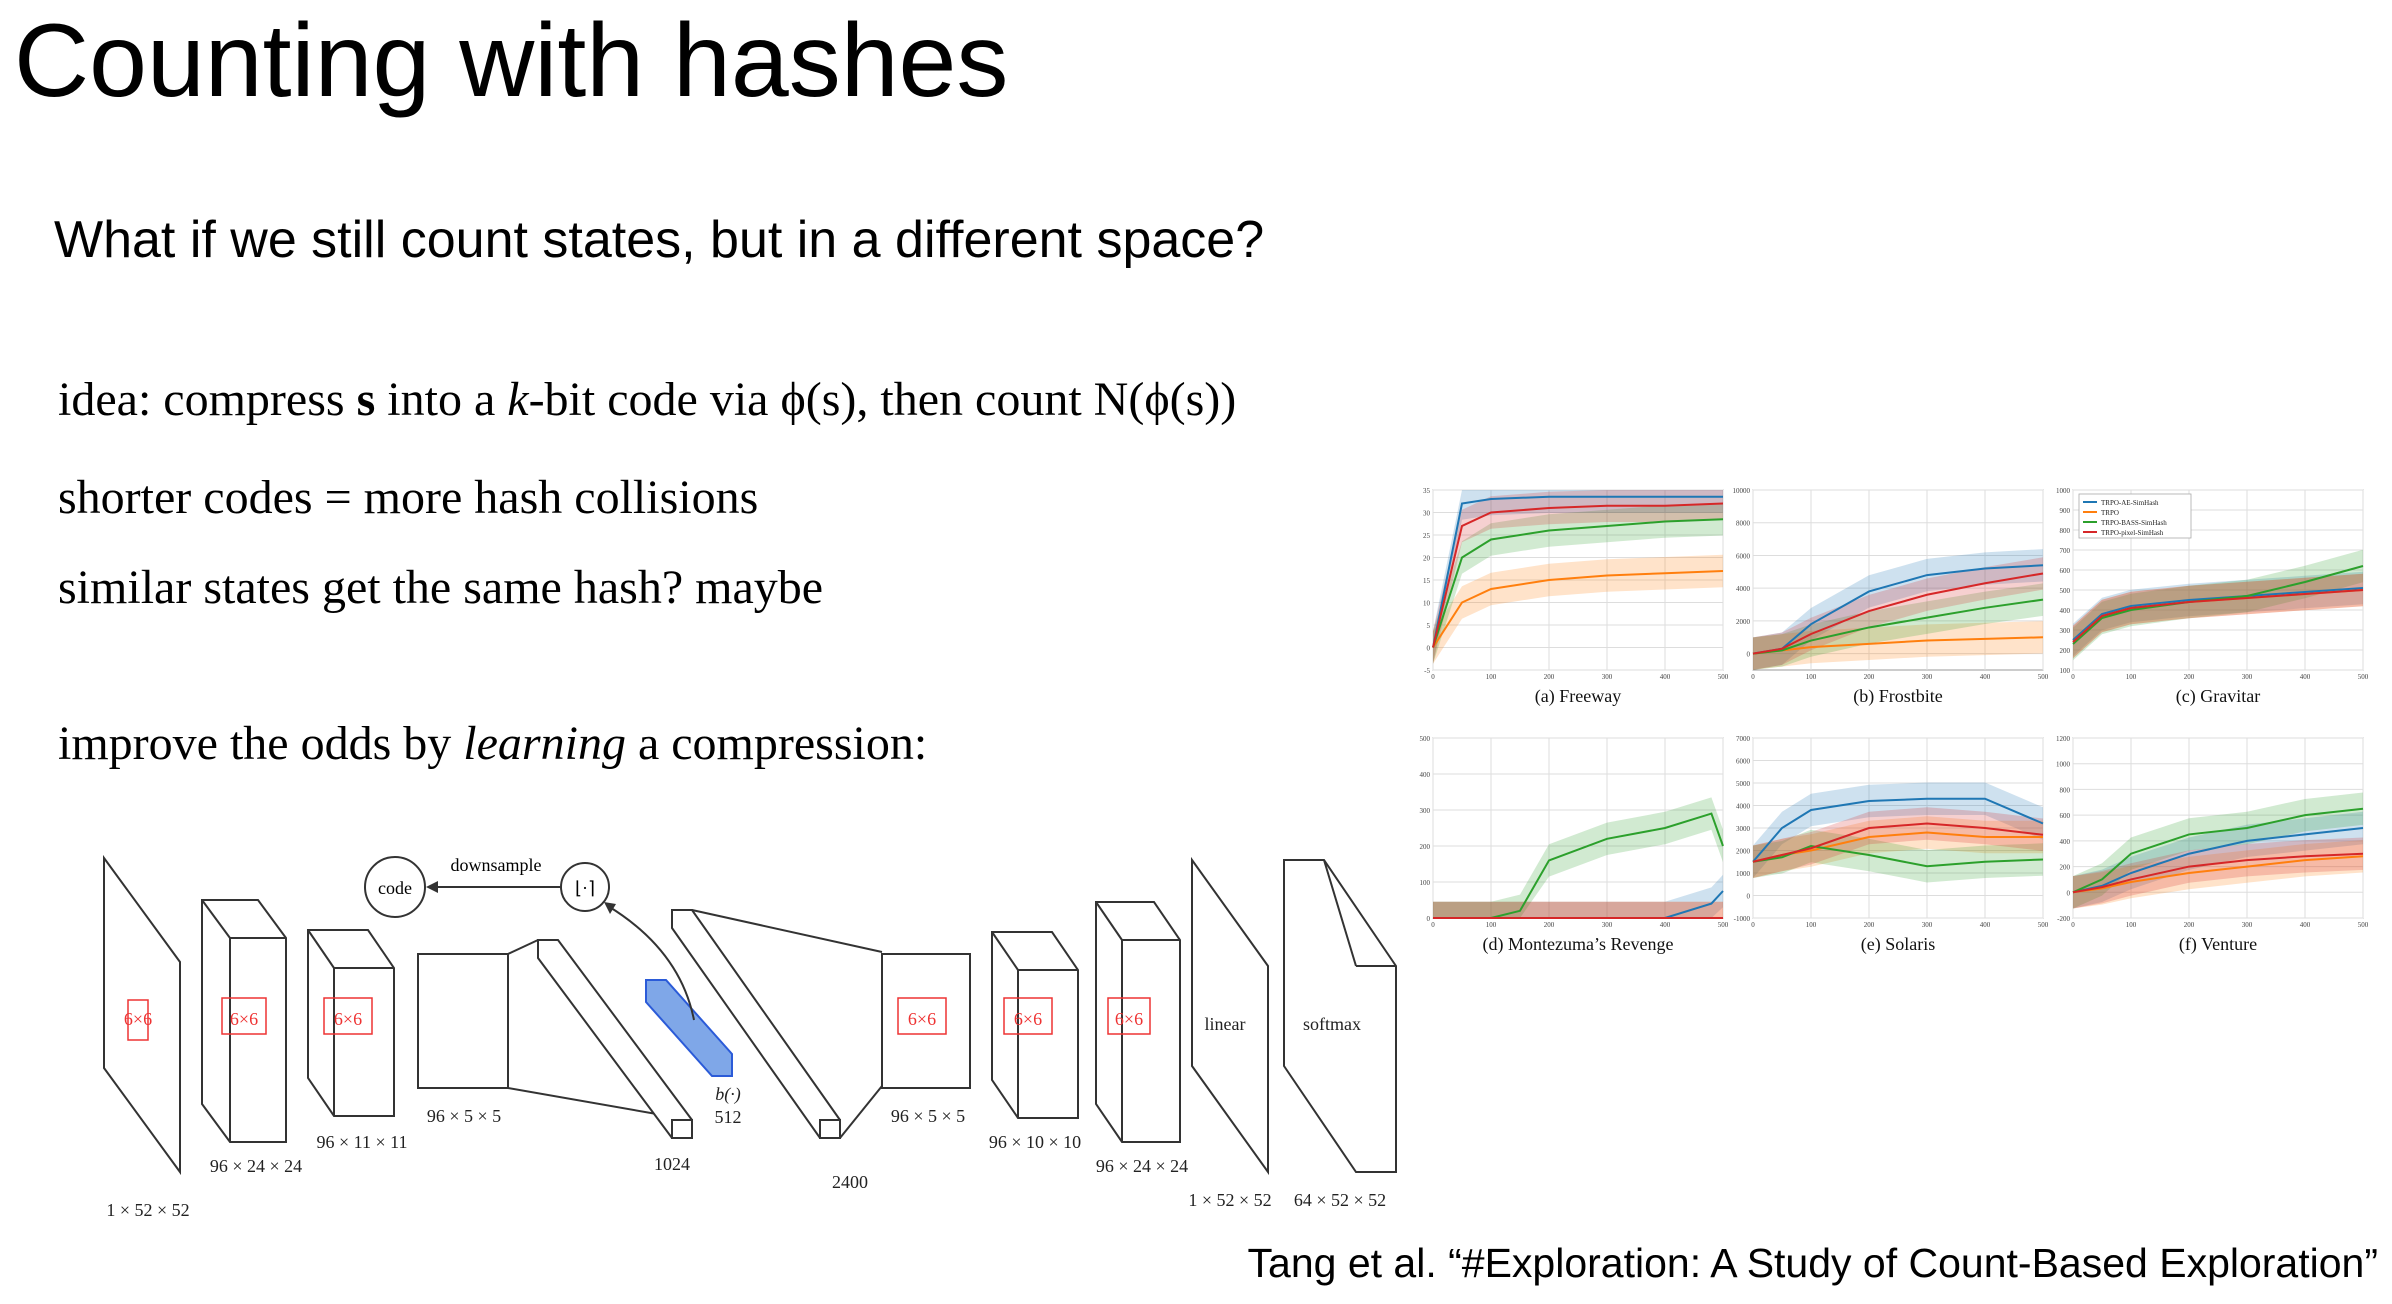 Image resolution: width=2392 pixels, height=1304 pixels. I want to click on linear-label: linear, so click(1225, 1024).